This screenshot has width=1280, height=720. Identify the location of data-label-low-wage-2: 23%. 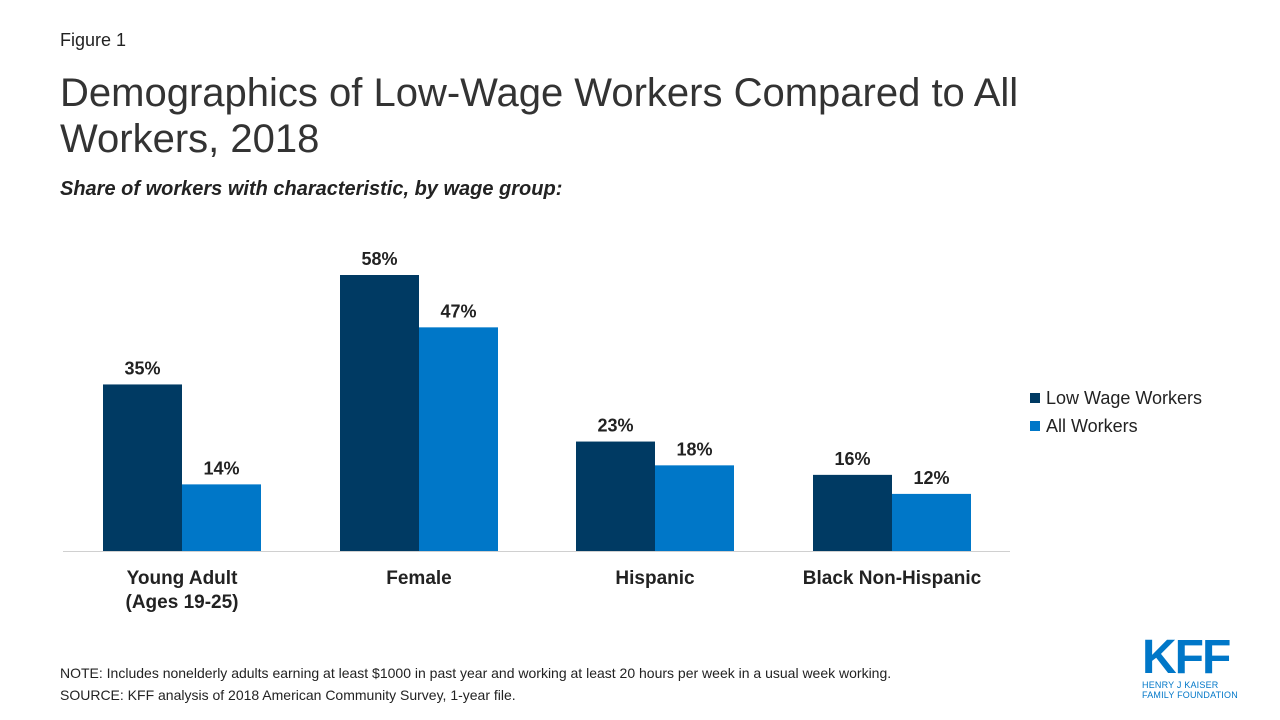
(615, 426).